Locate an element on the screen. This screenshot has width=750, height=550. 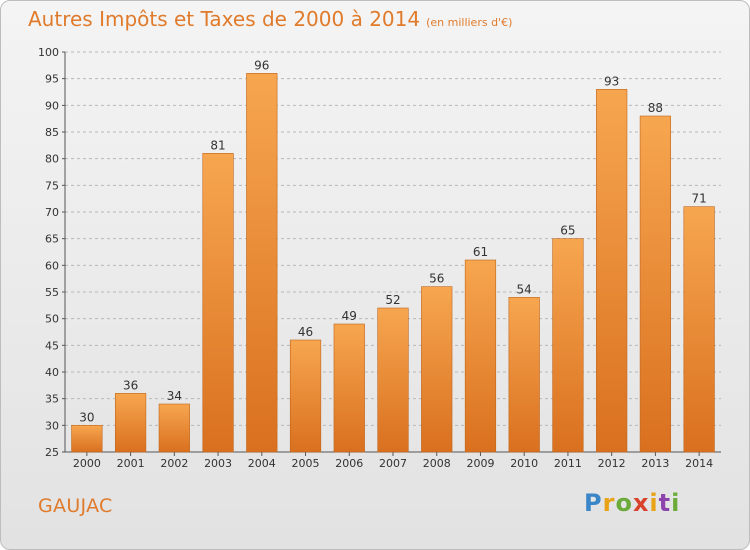
bar-2006 is located at coordinates (349, 388).